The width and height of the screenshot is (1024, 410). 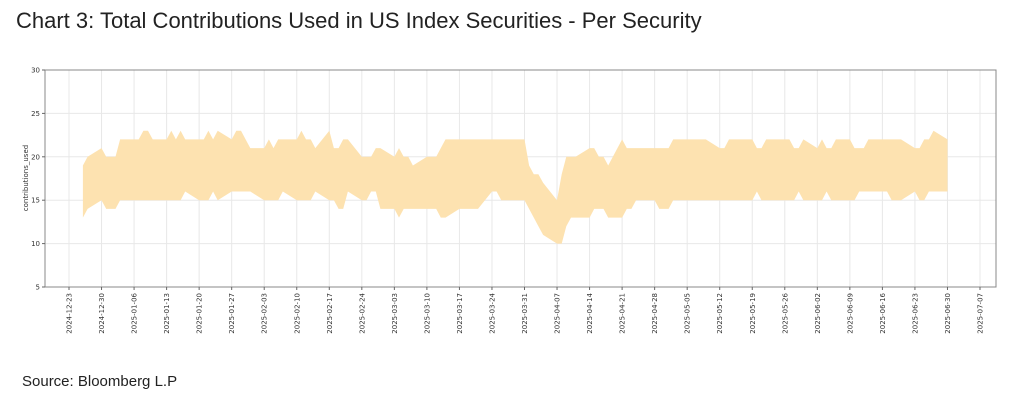 What do you see at coordinates (818, 313) in the screenshot?
I see `x-tick-label: 2025-06-02` at bounding box center [818, 313].